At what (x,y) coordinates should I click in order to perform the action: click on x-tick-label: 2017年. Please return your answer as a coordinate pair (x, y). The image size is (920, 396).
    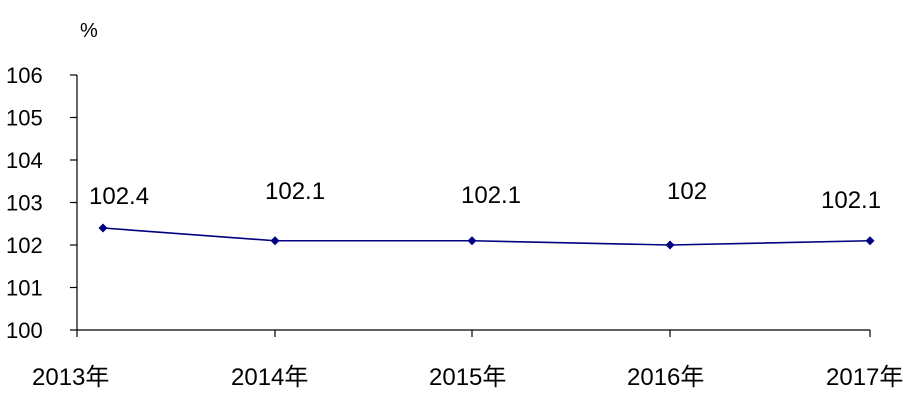
    Looking at the image, I should click on (864, 377).